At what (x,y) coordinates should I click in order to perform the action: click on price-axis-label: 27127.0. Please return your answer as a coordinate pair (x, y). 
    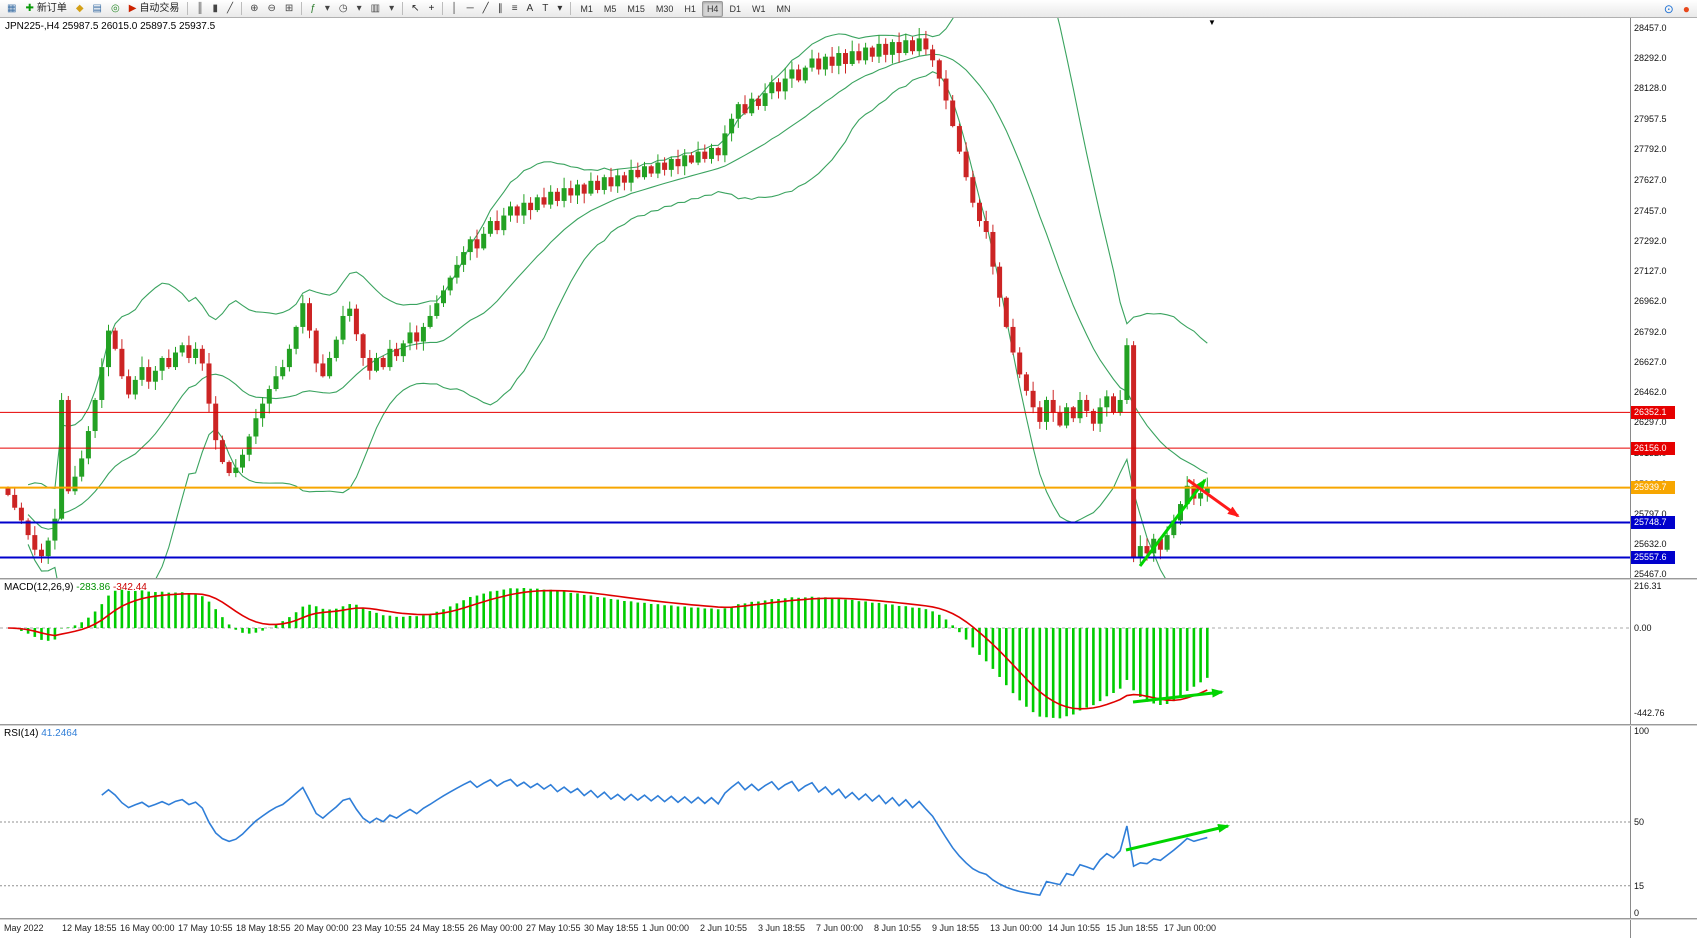
    Looking at the image, I should click on (1650, 270).